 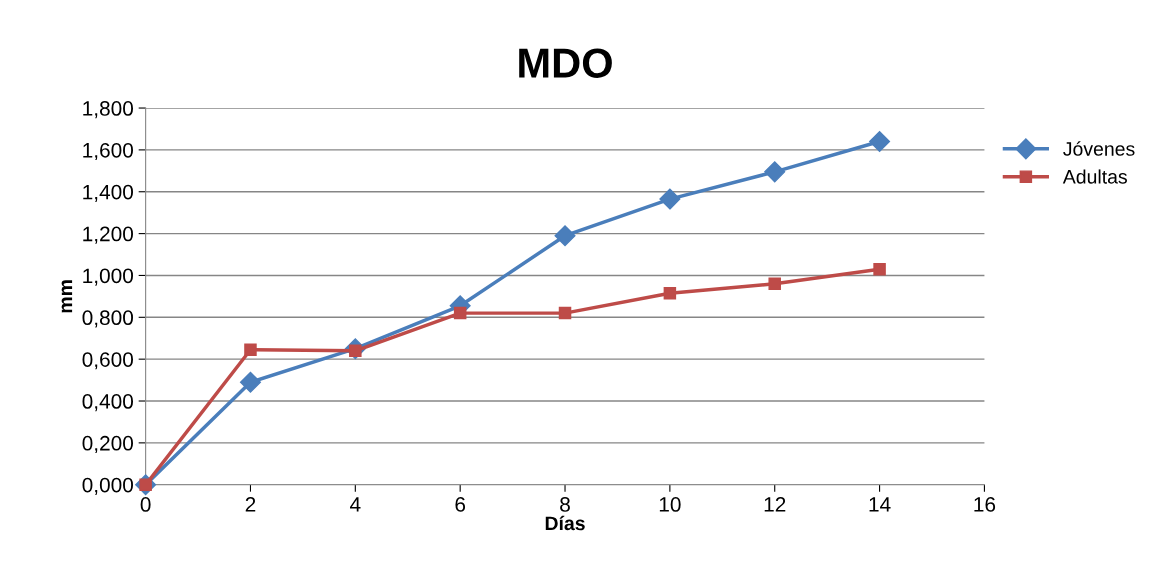 I want to click on x-tick-label: 2, so click(x=250, y=504).